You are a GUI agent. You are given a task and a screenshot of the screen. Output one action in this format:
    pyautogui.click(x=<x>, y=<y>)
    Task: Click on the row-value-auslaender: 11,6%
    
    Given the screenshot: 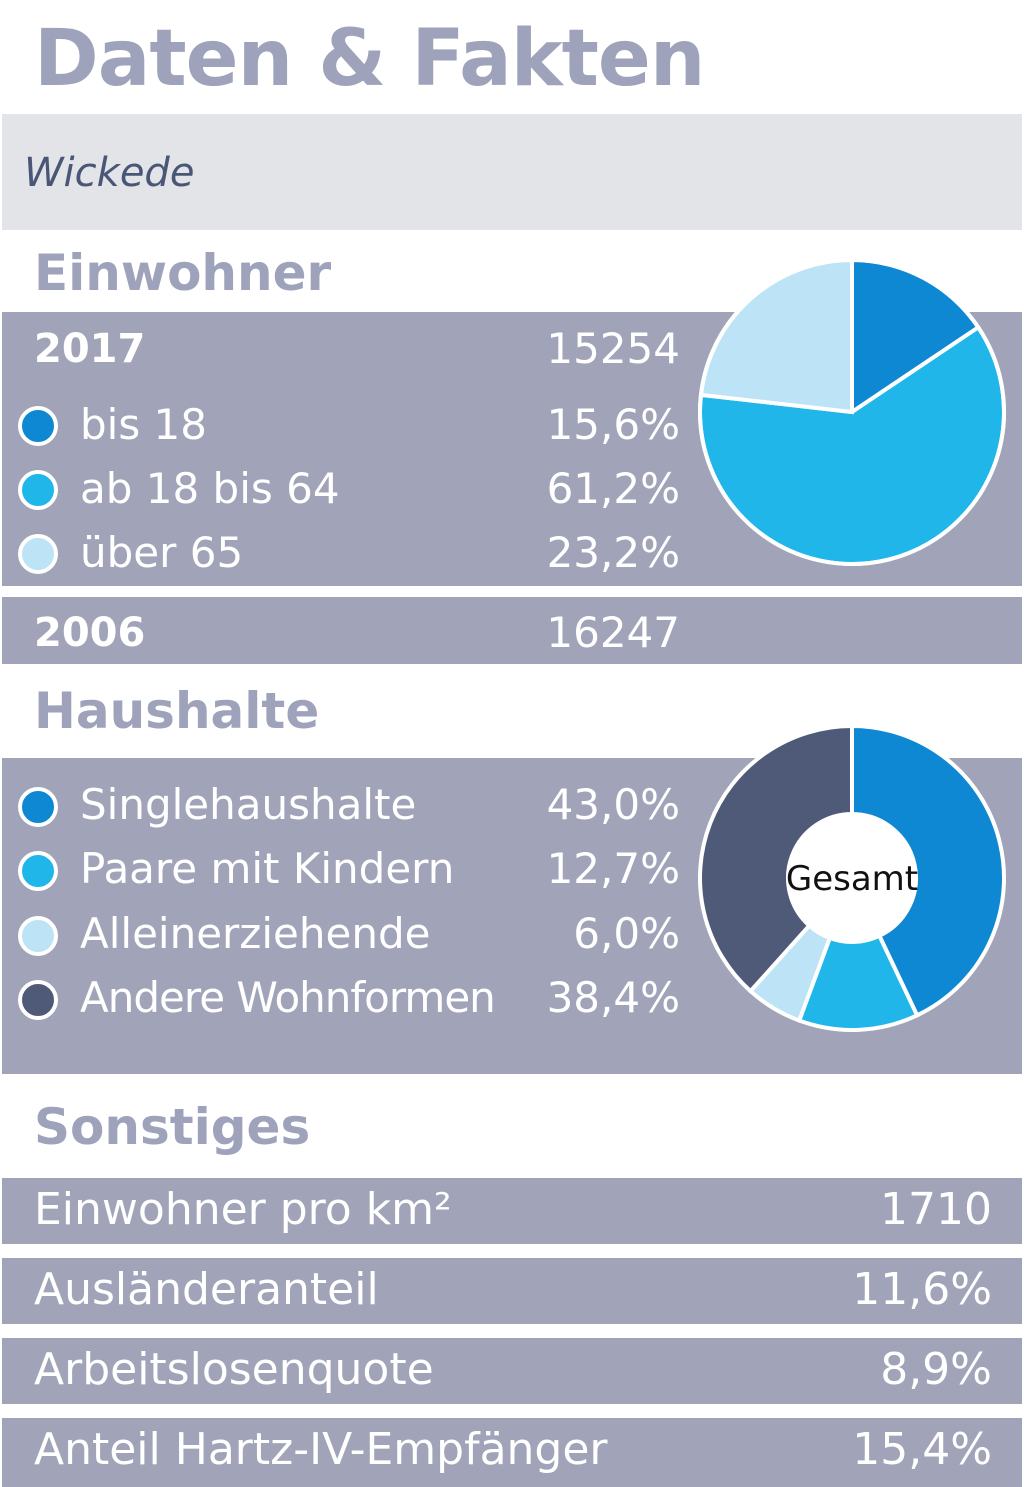 What is the action you would take?
    pyautogui.click(x=922, y=1289)
    